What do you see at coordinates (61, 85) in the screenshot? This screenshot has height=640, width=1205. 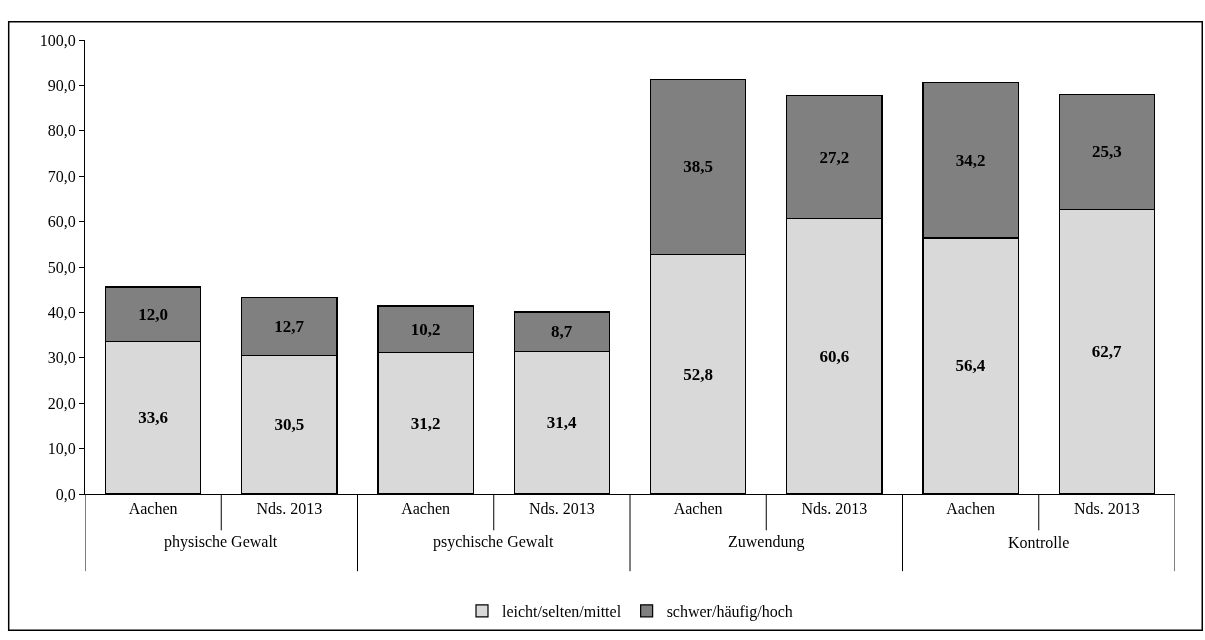 I see `y-tick-label: 90,0` at bounding box center [61, 85].